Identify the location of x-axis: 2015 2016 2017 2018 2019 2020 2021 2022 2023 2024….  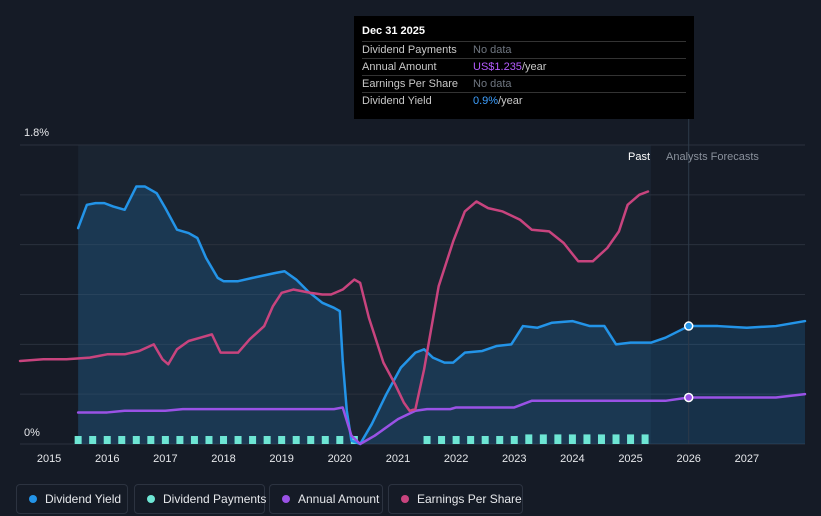
(398, 459).